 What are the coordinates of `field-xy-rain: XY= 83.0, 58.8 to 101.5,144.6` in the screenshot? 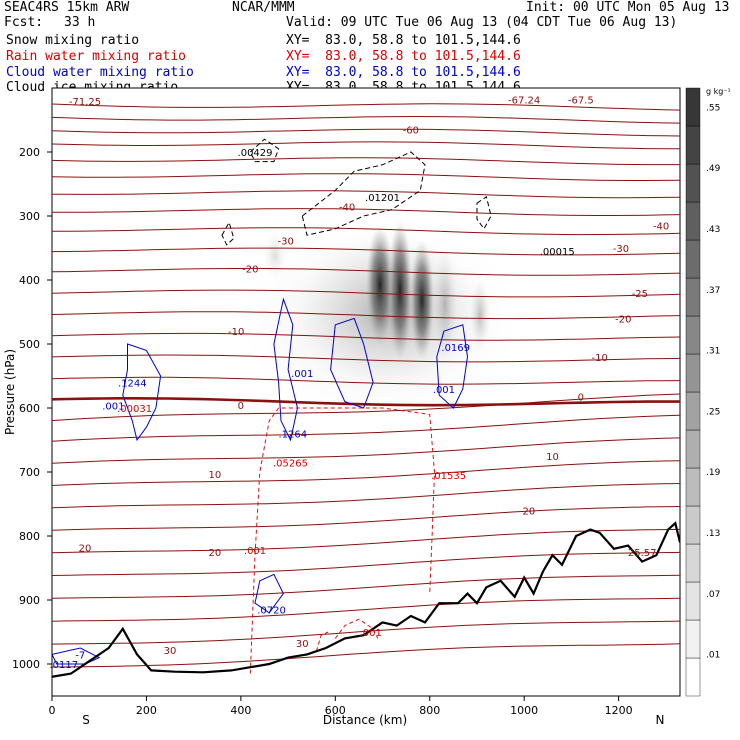 It's located at (403, 56).